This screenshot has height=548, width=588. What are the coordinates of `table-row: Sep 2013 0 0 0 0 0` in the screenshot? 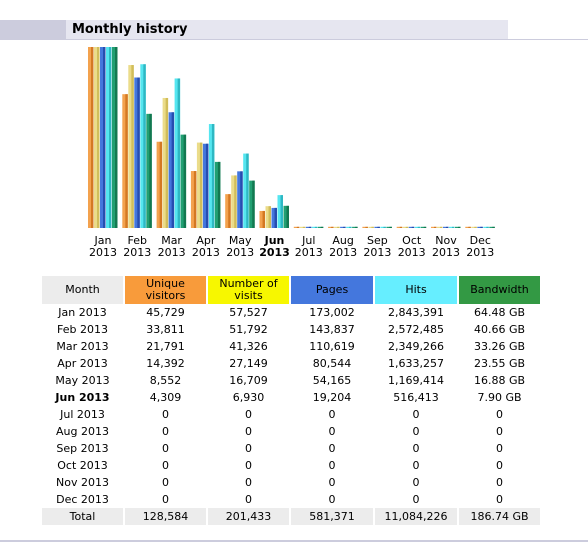 It's located at (291, 448).